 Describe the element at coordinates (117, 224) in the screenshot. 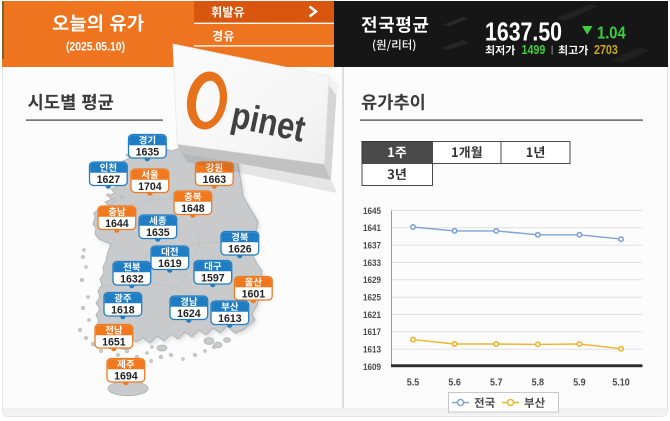

I see `svg-text: 1644` at that location.